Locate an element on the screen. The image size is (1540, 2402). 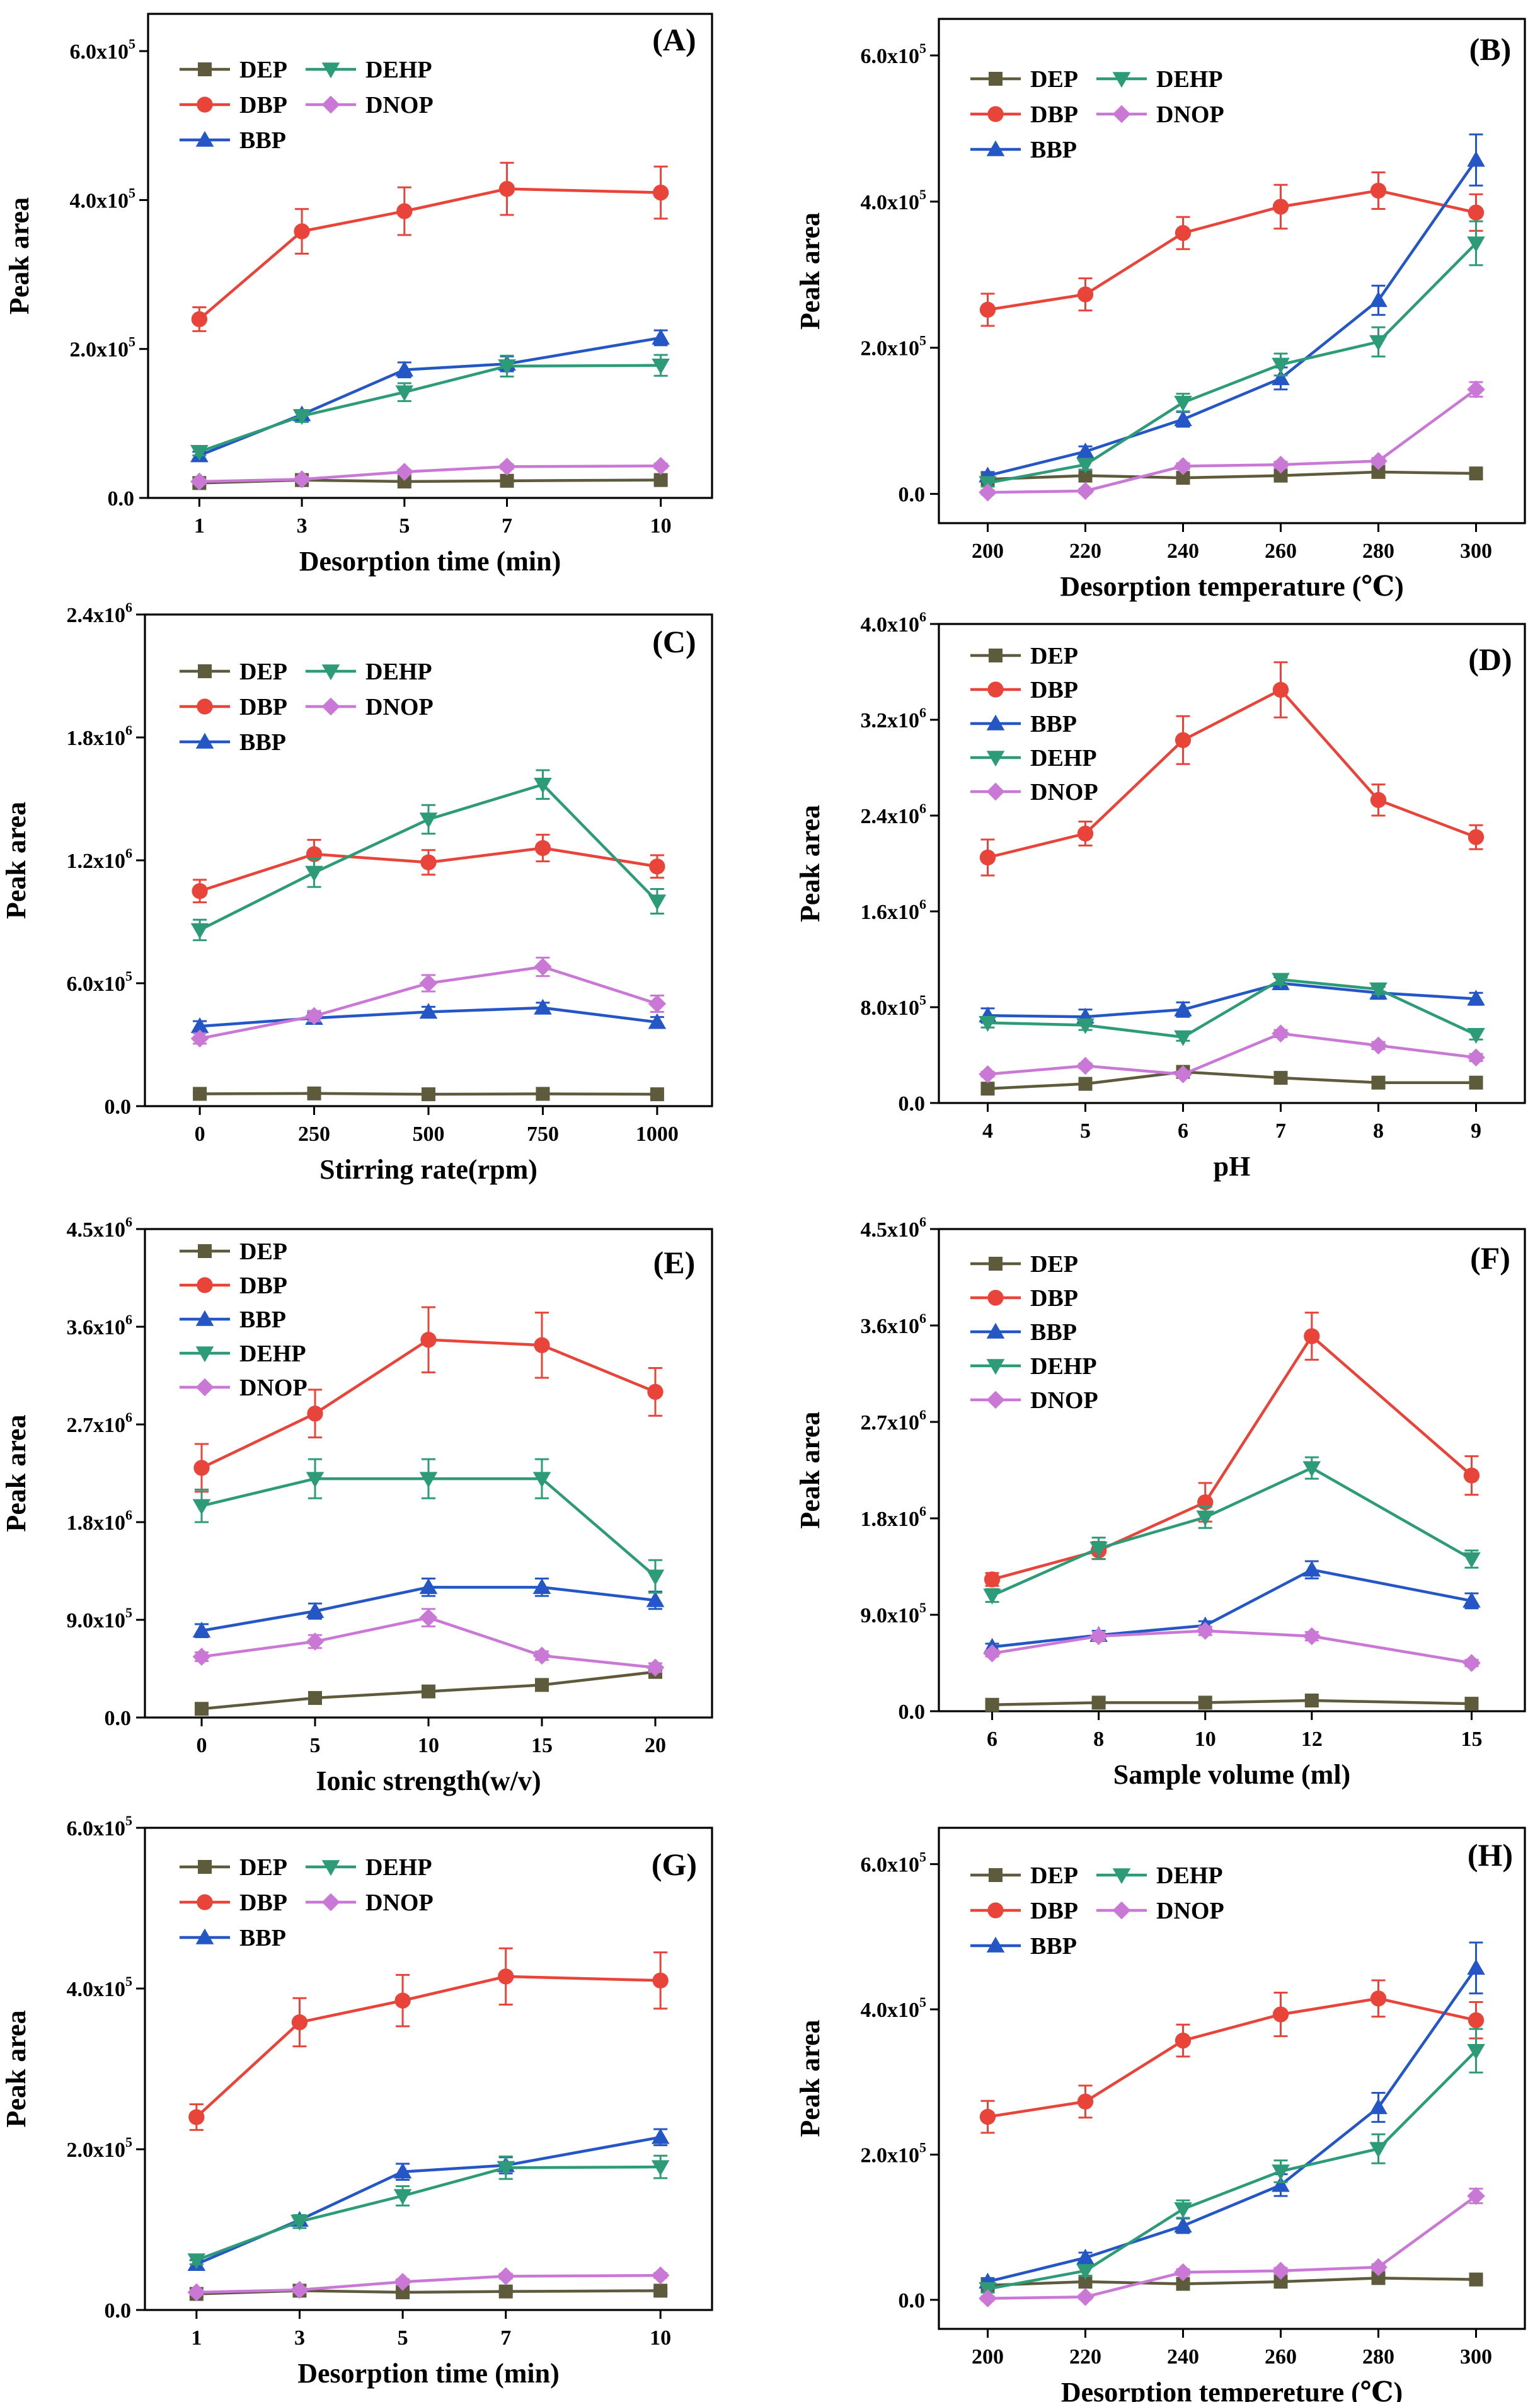
panel-f-point-dep is located at coordinates (1311, 1700).